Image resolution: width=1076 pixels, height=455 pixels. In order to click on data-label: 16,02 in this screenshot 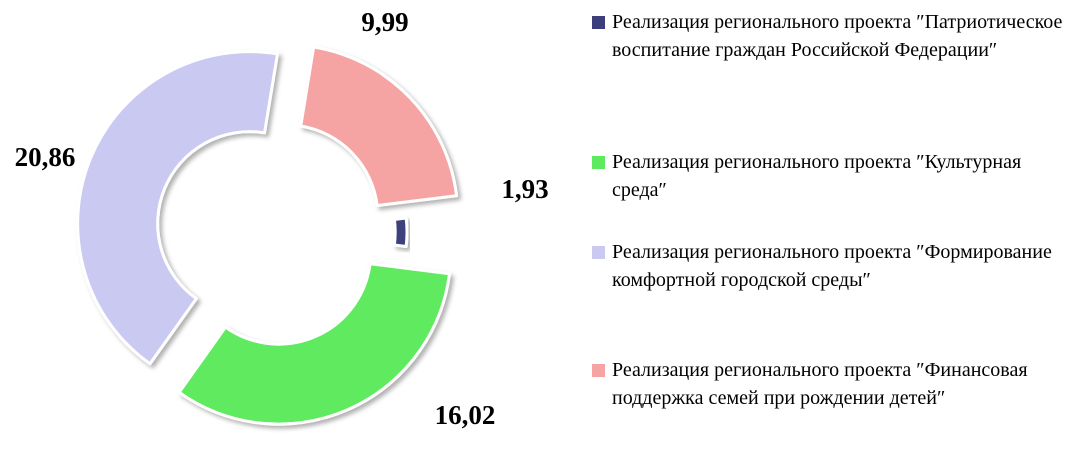, I will do `click(465, 415)`.